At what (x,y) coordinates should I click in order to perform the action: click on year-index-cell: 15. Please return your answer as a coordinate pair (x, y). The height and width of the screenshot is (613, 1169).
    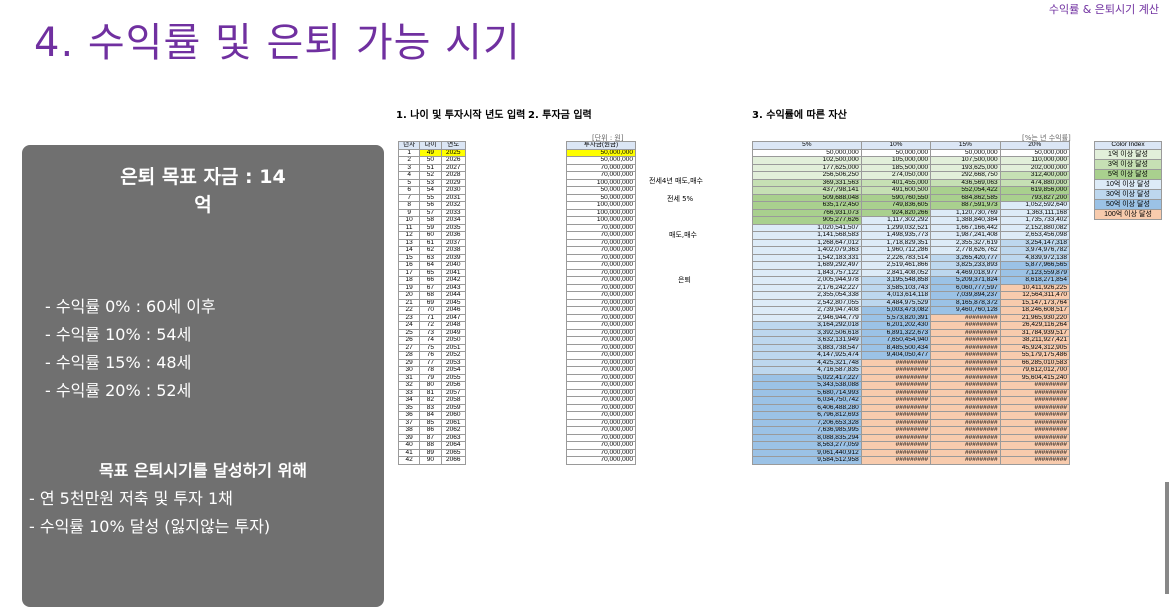
    Looking at the image, I should click on (409, 257).